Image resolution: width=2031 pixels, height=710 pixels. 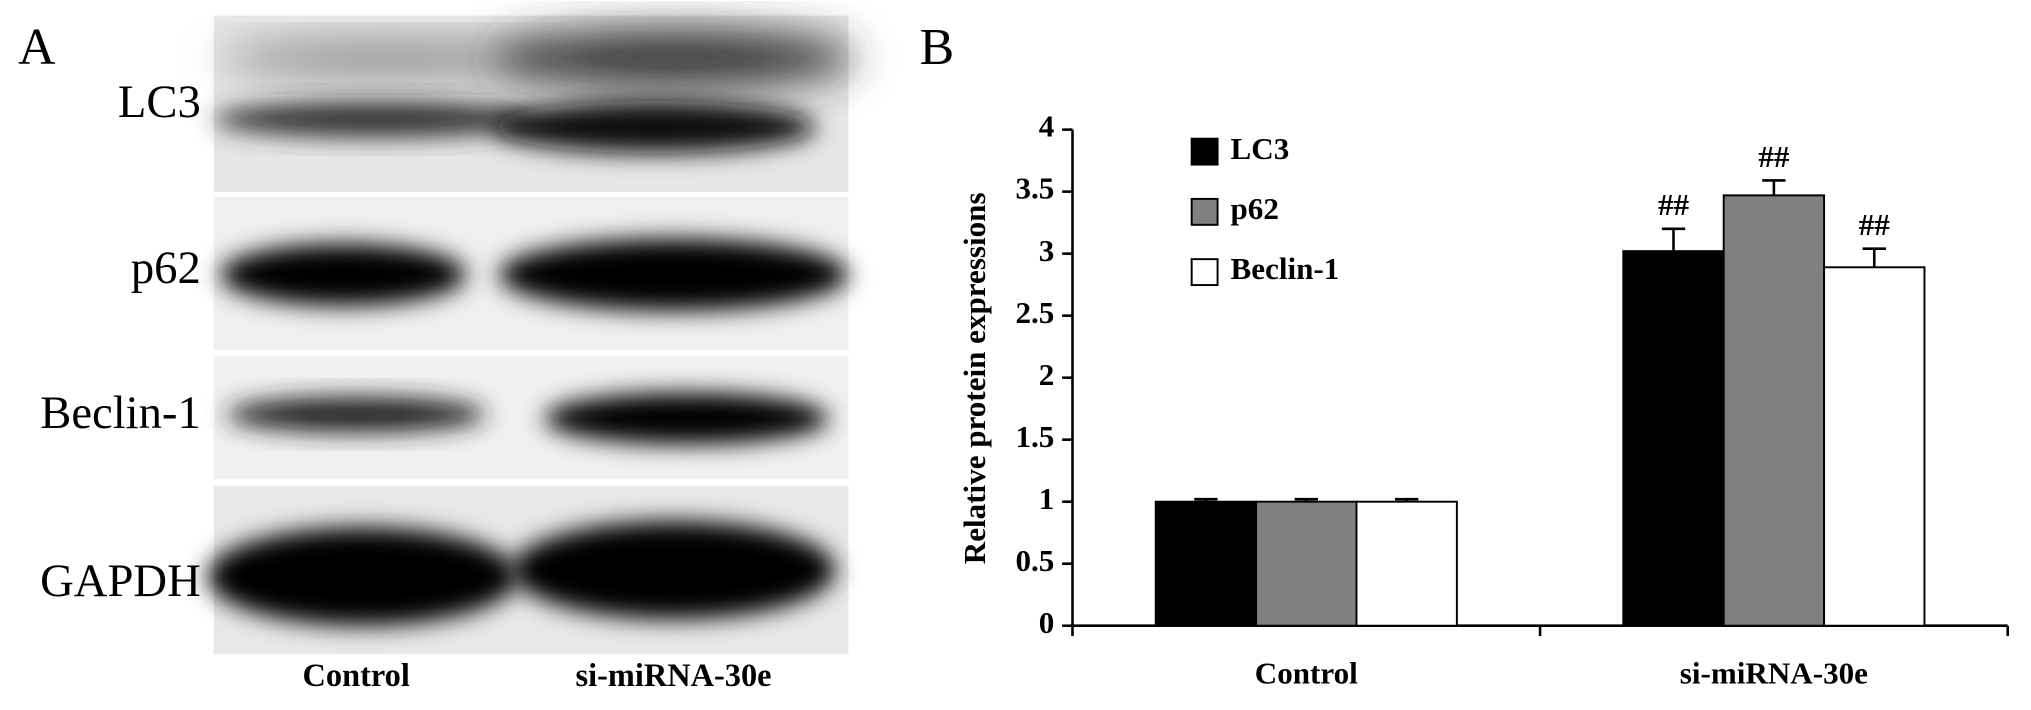 What do you see at coordinates (1047, 126) in the screenshot?
I see `y-tick-label: 4` at bounding box center [1047, 126].